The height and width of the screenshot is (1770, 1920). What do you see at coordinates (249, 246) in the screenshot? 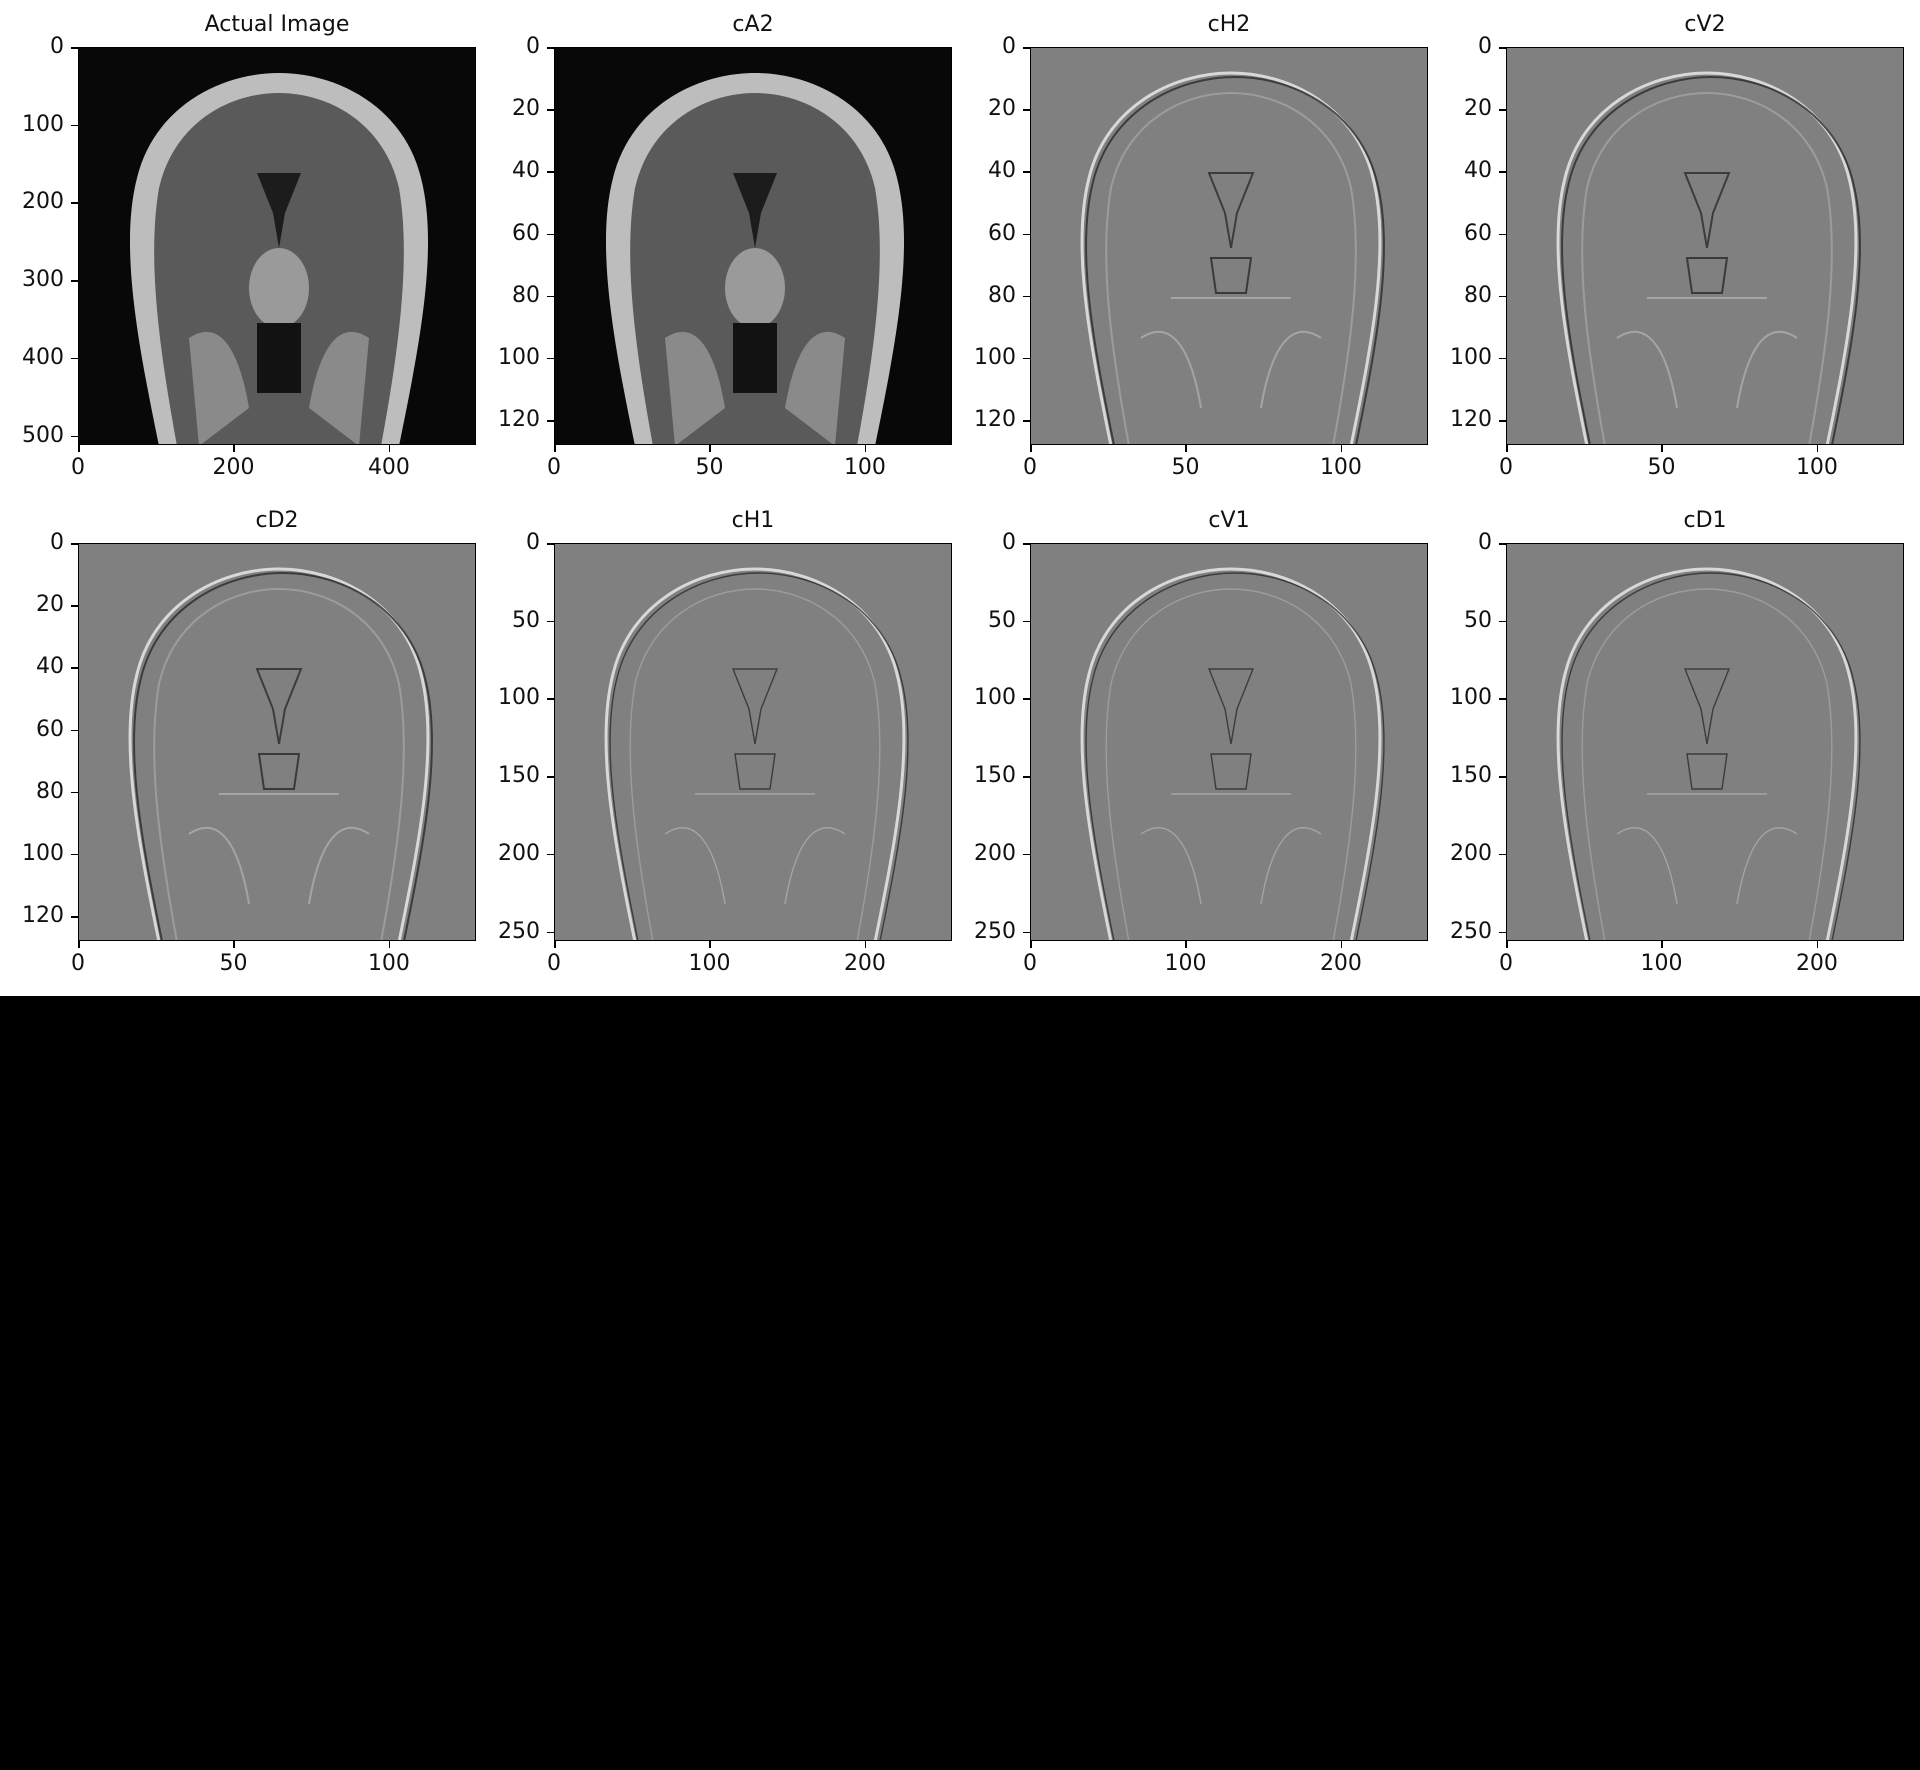
I see `subplot-actual-image: Actual Image 0 200 400 0 100 200 300 400 500` at bounding box center [249, 246].